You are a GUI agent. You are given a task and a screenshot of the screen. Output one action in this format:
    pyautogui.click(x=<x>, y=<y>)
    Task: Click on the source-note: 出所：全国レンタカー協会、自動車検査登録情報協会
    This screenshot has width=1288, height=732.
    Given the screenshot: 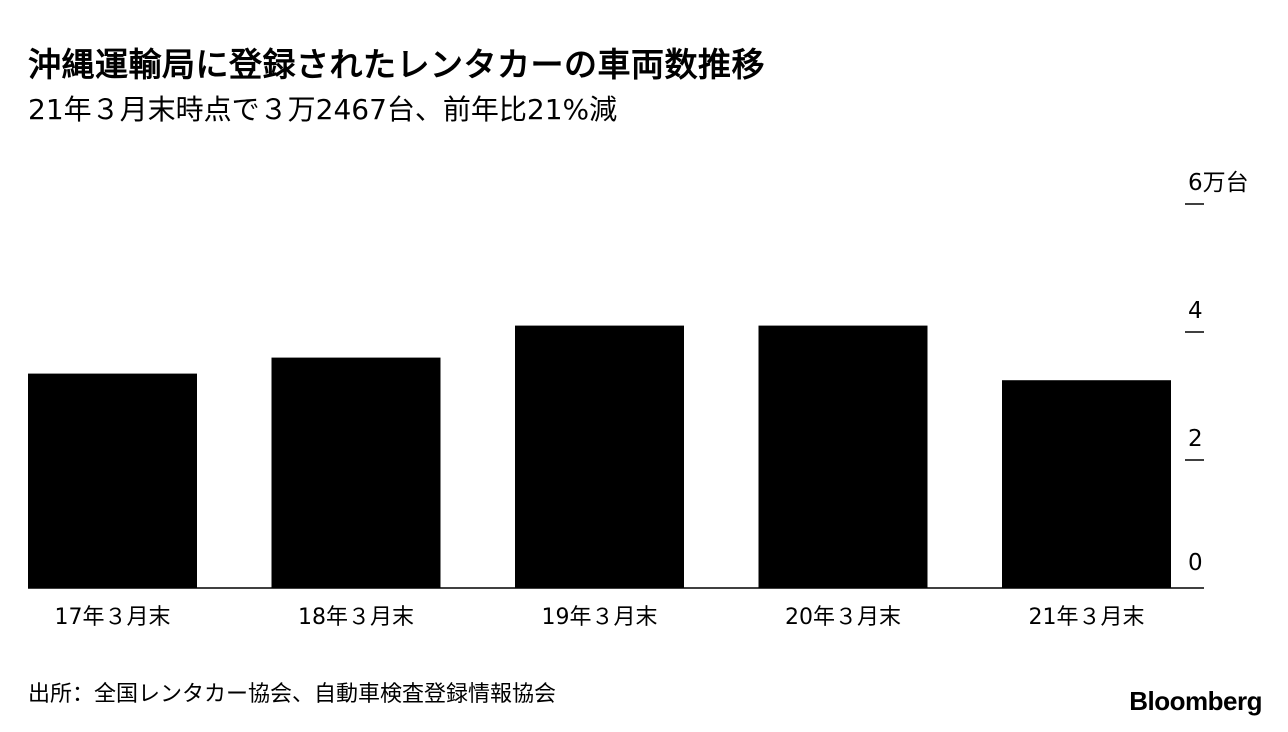 What is the action you would take?
    pyautogui.click(x=292, y=694)
    